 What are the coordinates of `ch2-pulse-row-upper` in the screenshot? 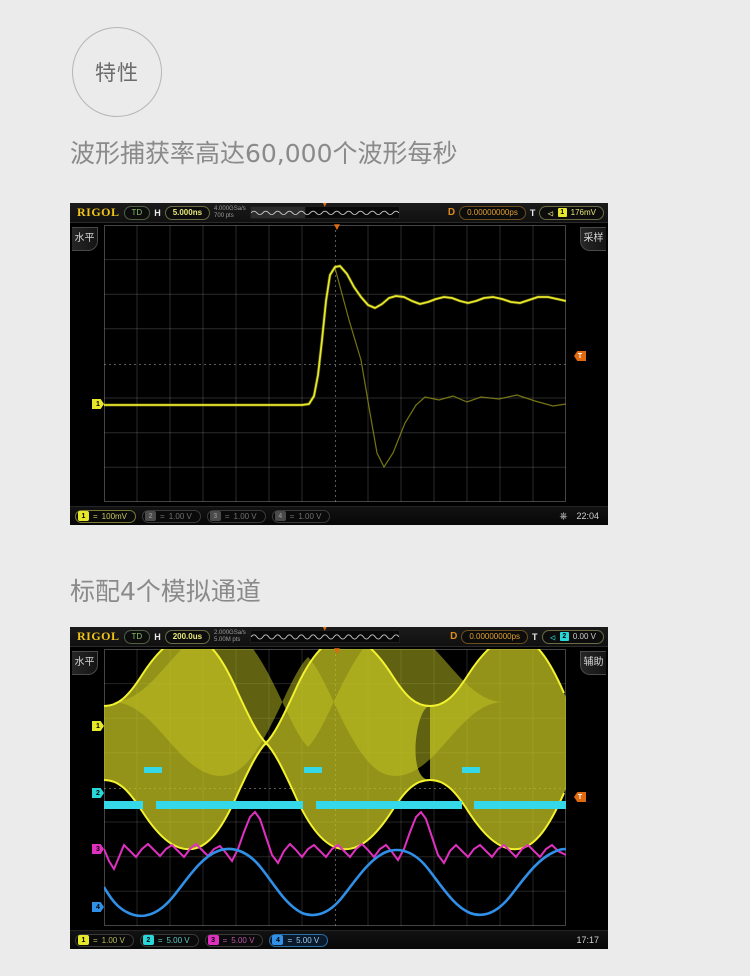 It's located at (312, 770).